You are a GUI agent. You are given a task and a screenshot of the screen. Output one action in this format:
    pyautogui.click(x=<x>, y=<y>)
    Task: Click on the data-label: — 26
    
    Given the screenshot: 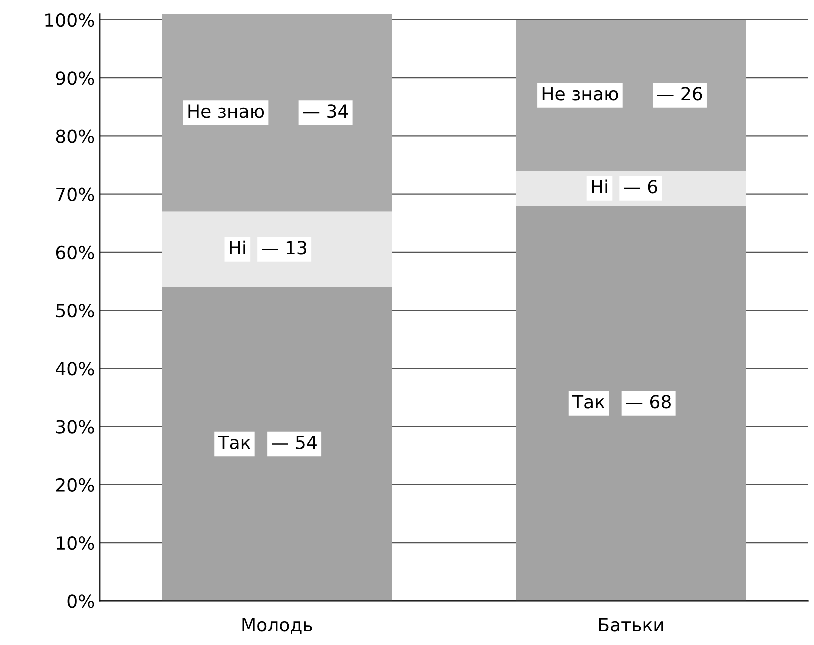 What is the action you would take?
    pyautogui.click(x=679, y=94)
    